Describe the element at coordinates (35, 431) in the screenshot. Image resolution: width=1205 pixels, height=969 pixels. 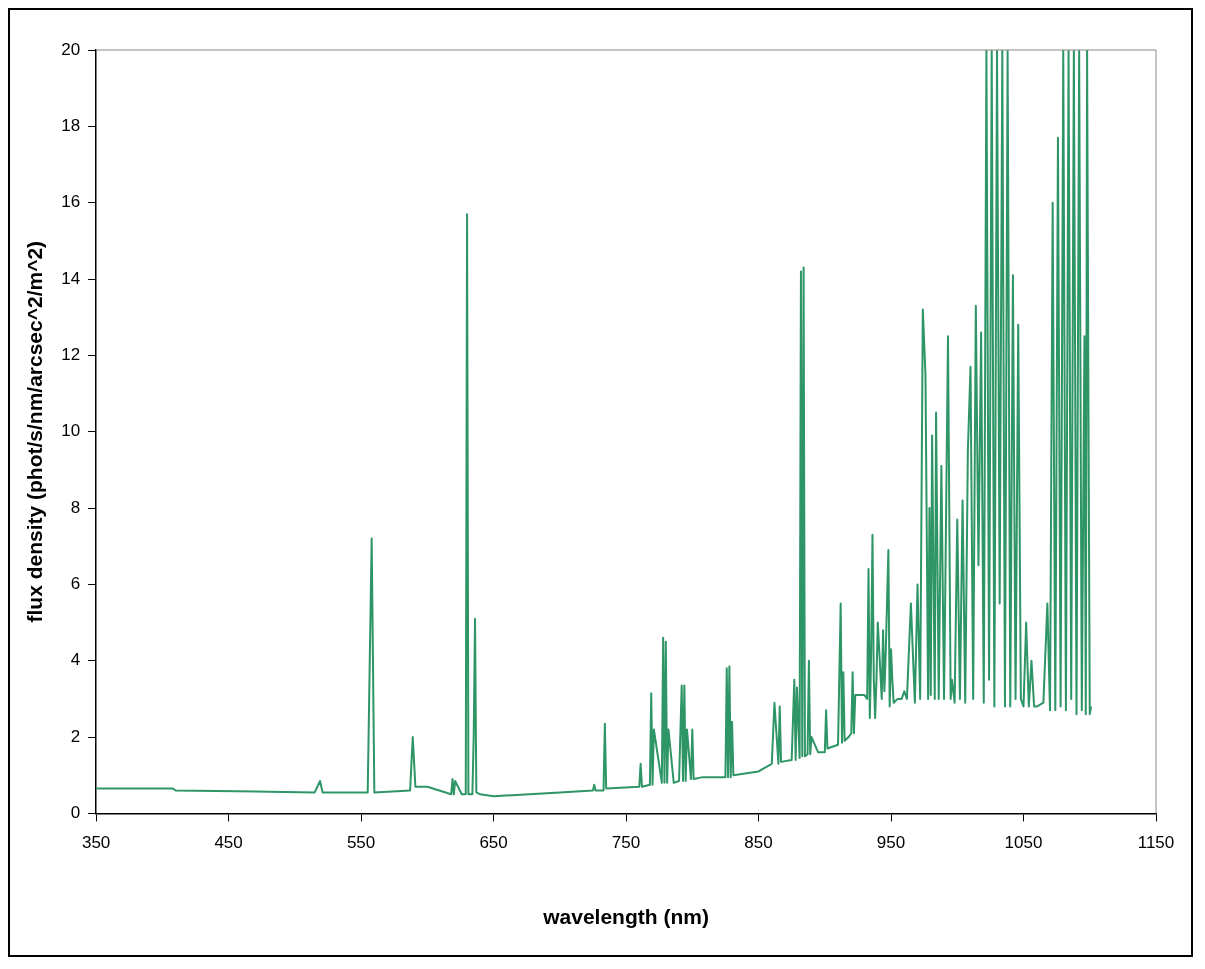
I see `y-axis-title: flux density (phot/s/nm/arcsec^2/m^2)` at that location.